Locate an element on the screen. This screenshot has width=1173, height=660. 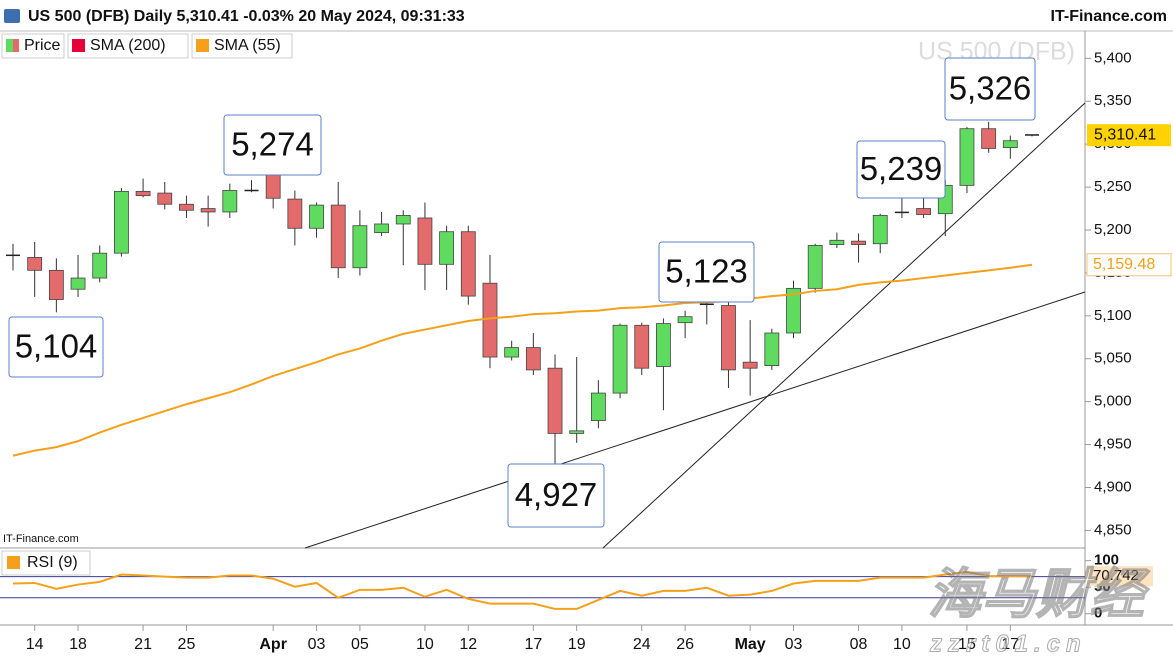
x-tick-label: 08 is located at coordinates (859, 644).